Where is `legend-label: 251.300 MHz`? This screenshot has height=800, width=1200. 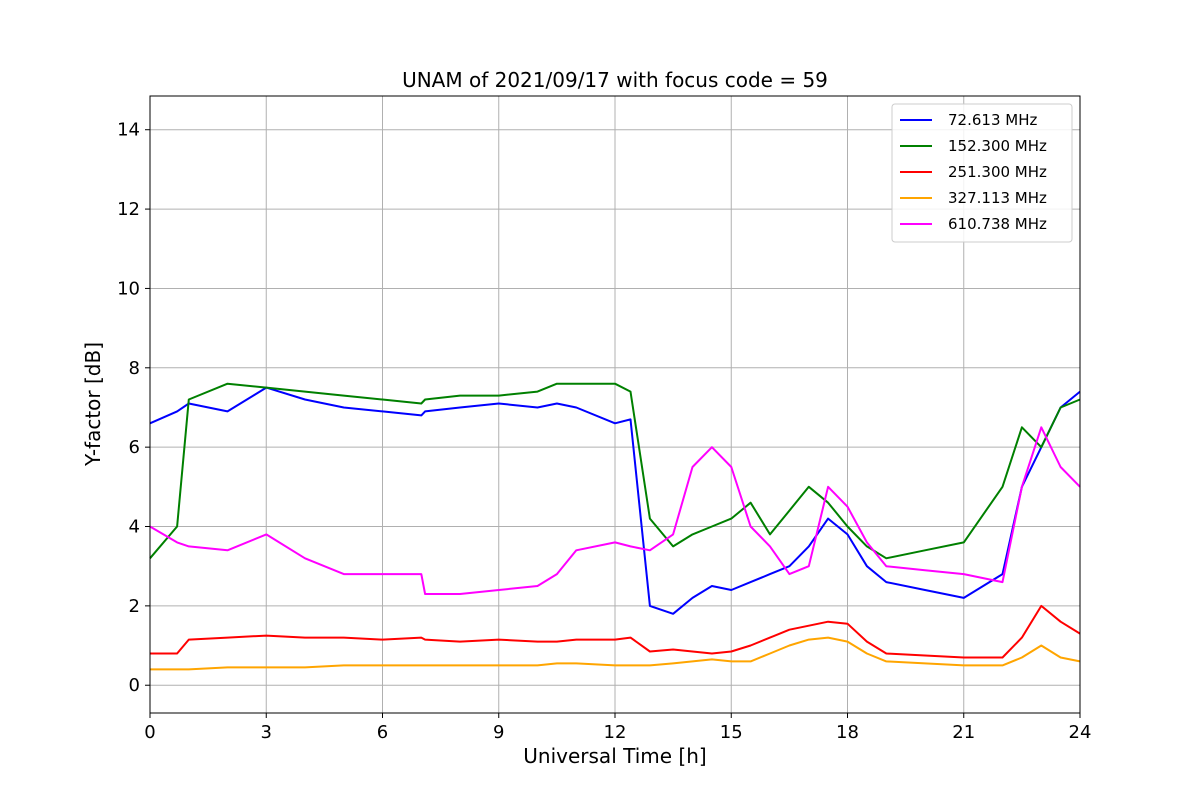
legend-label: 251.300 MHz is located at coordinates (997, 172).